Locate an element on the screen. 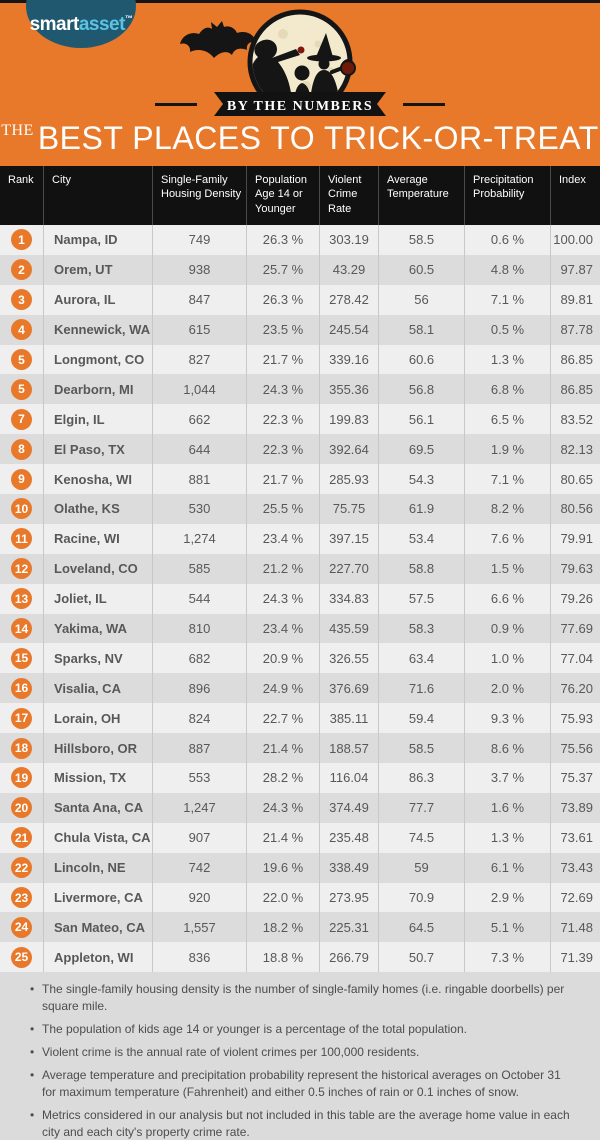 The width and height of the screenshot is (600, 1140). cell-city: Racine, WI is located at coordinates (97, 538).